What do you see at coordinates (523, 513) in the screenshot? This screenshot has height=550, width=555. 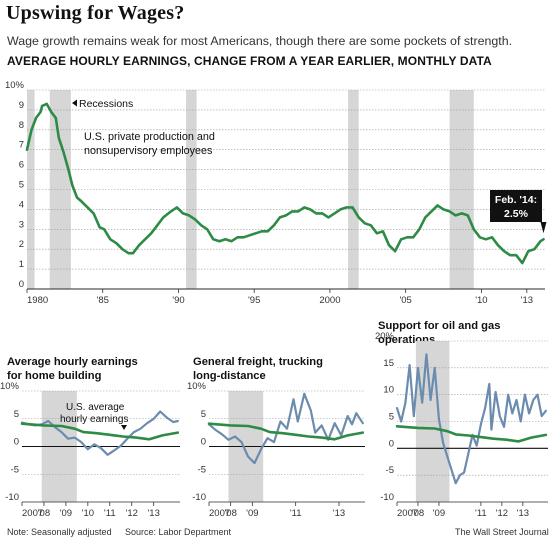 I see `oil-gas-xtick-label: '13` at bounding box center [523, 513].